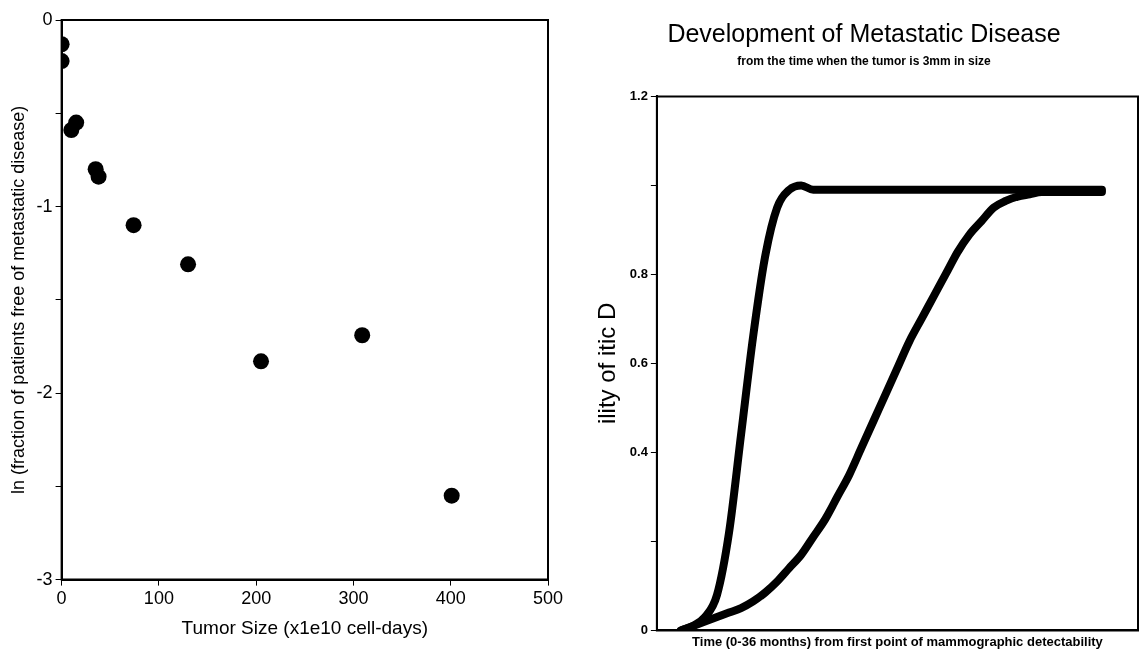 This screenshot has width=1144, height=664. What do you see at coordinates (44, 578) in the screenshot?
I see `y-tick-label: -3` at bounding box center [44, 578].